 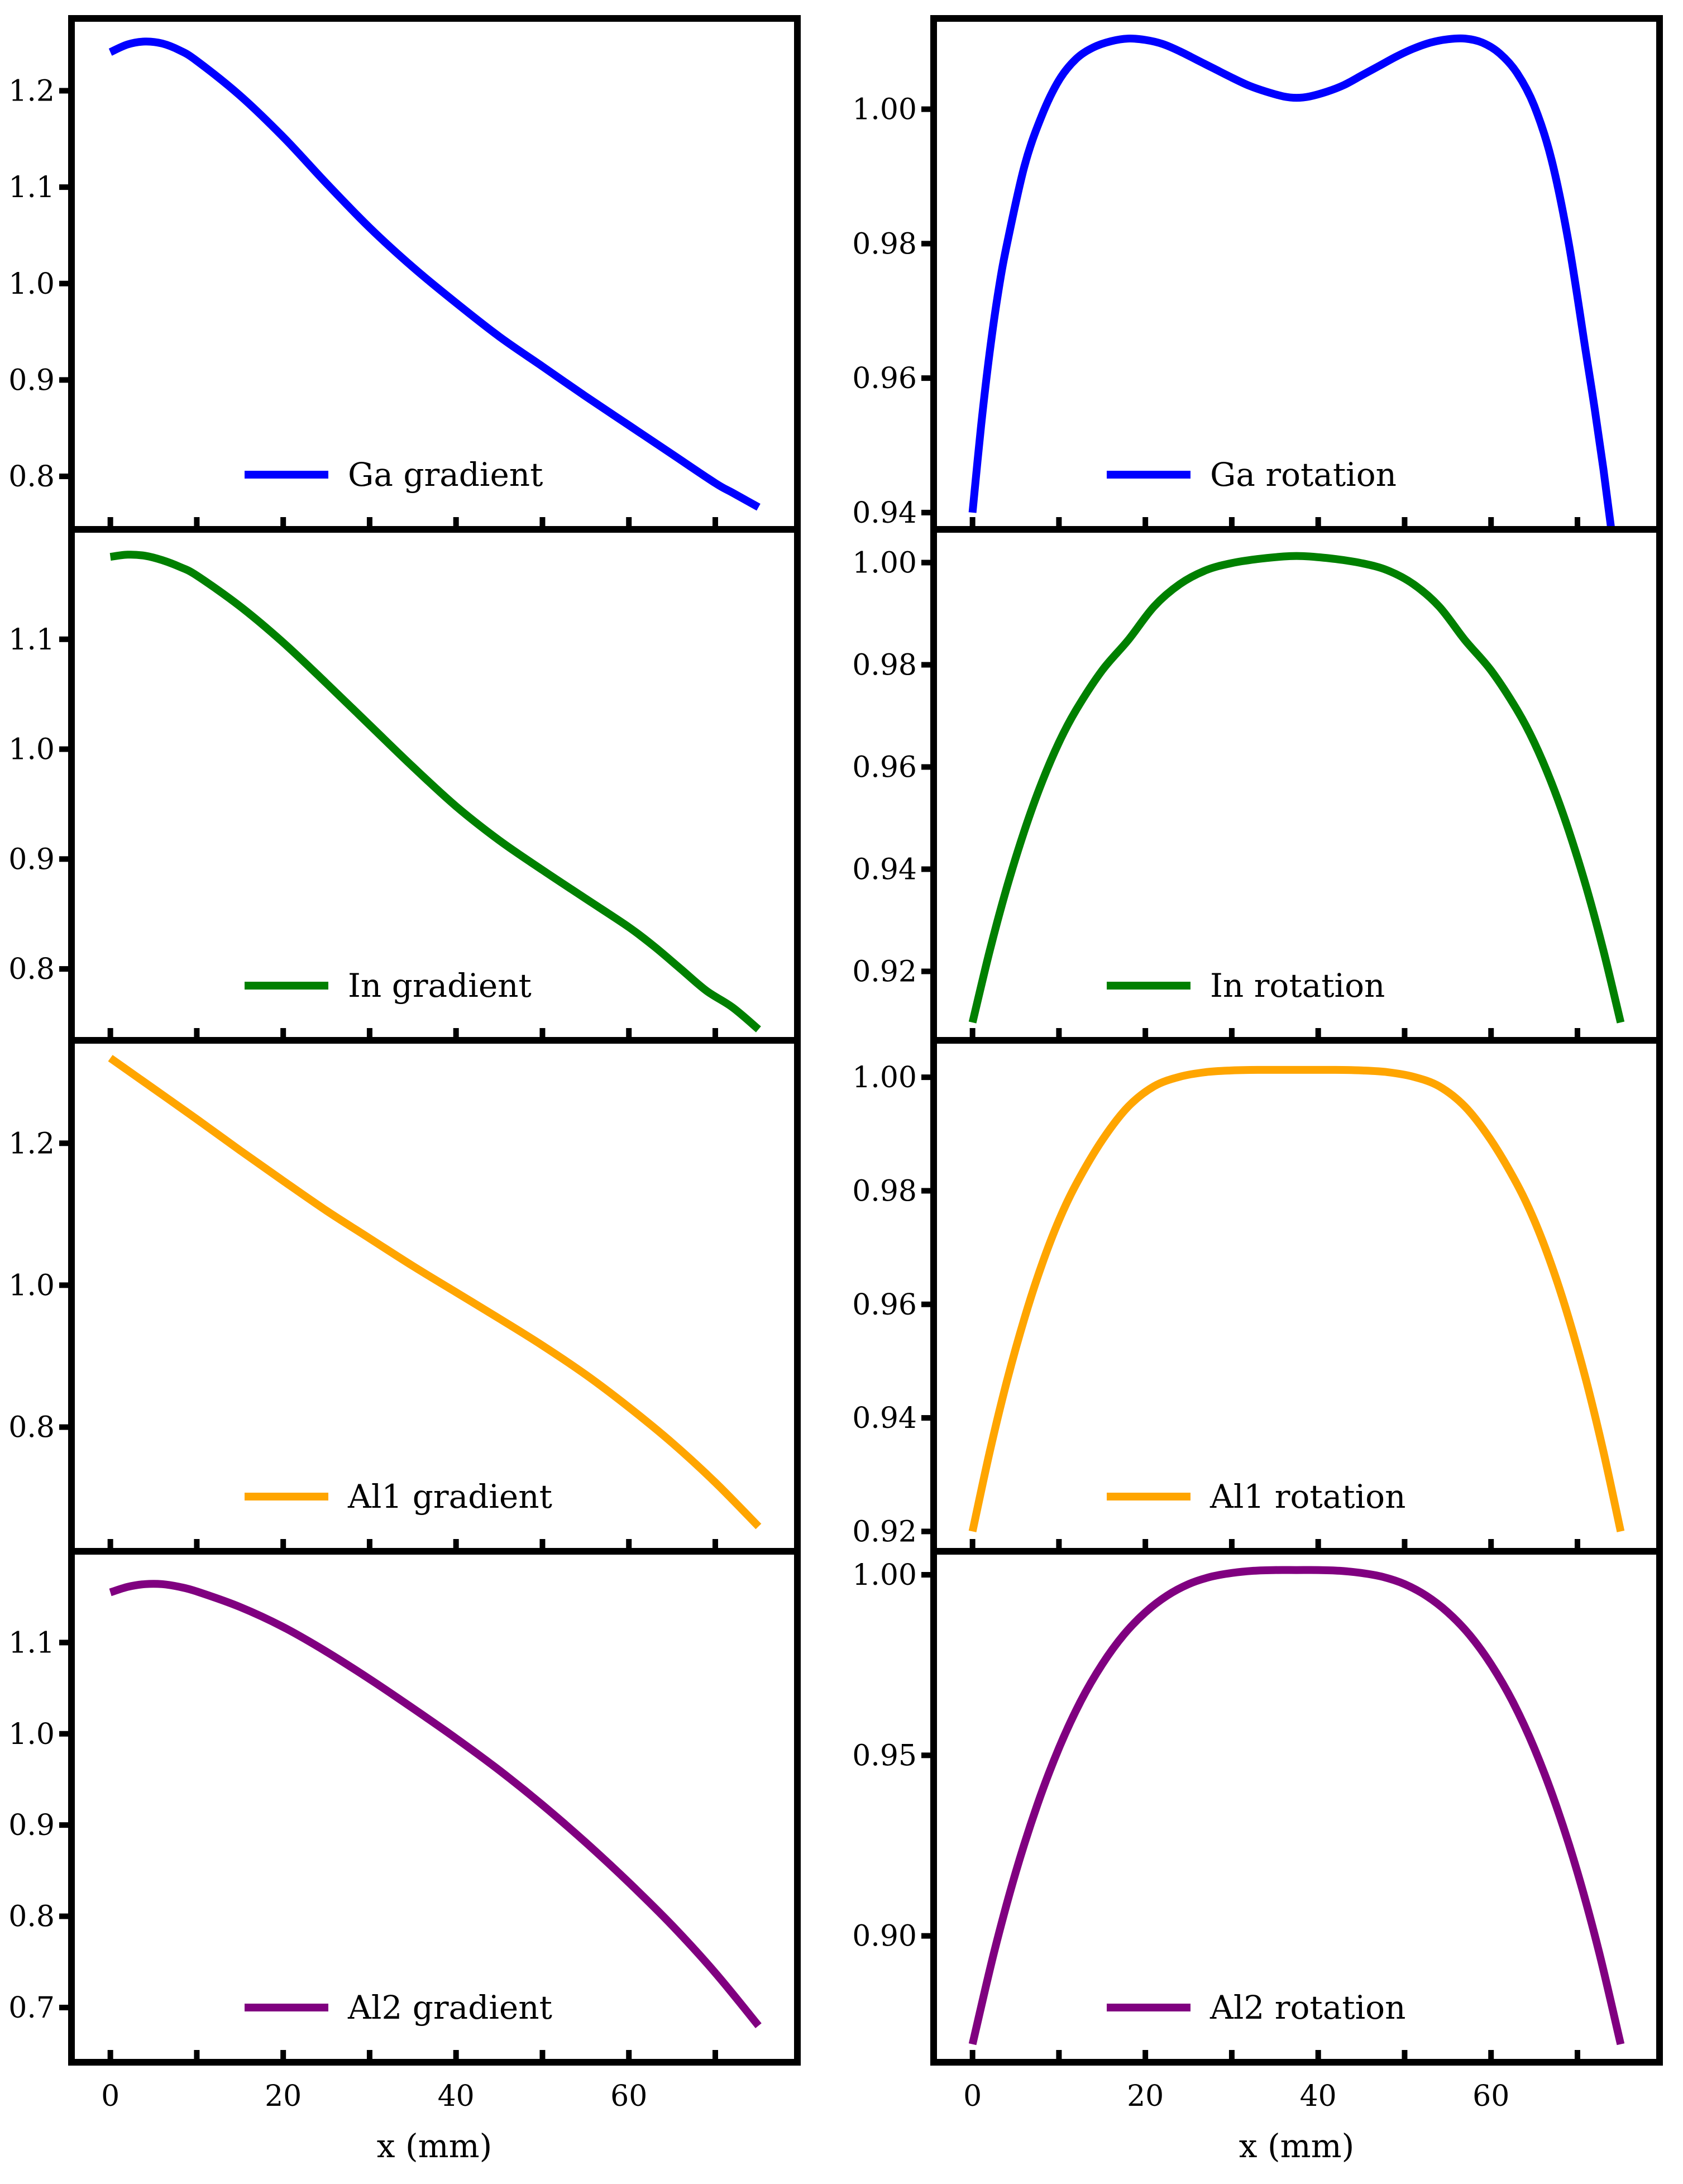 I want to click on series-line-ga-gradient, so click(x=435, y=274).